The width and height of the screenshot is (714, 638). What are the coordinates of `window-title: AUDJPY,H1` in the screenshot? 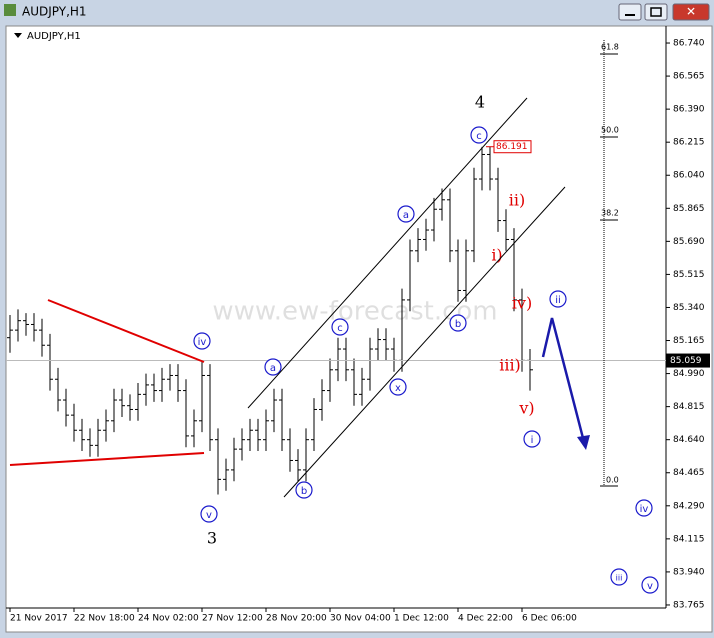 It's located at (54, 12).